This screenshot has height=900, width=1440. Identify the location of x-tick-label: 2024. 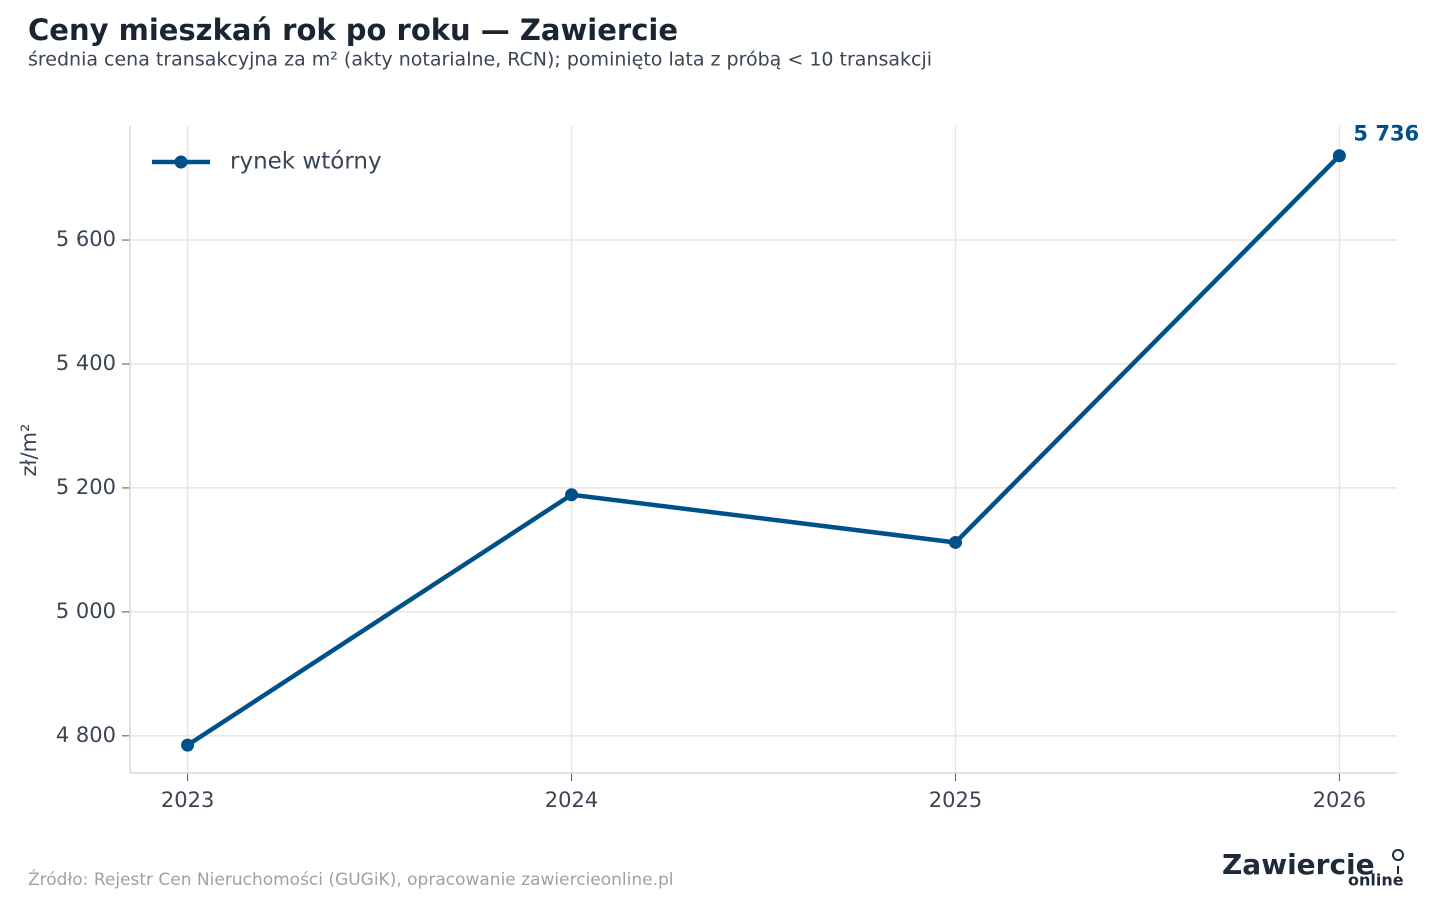
(571, 800).